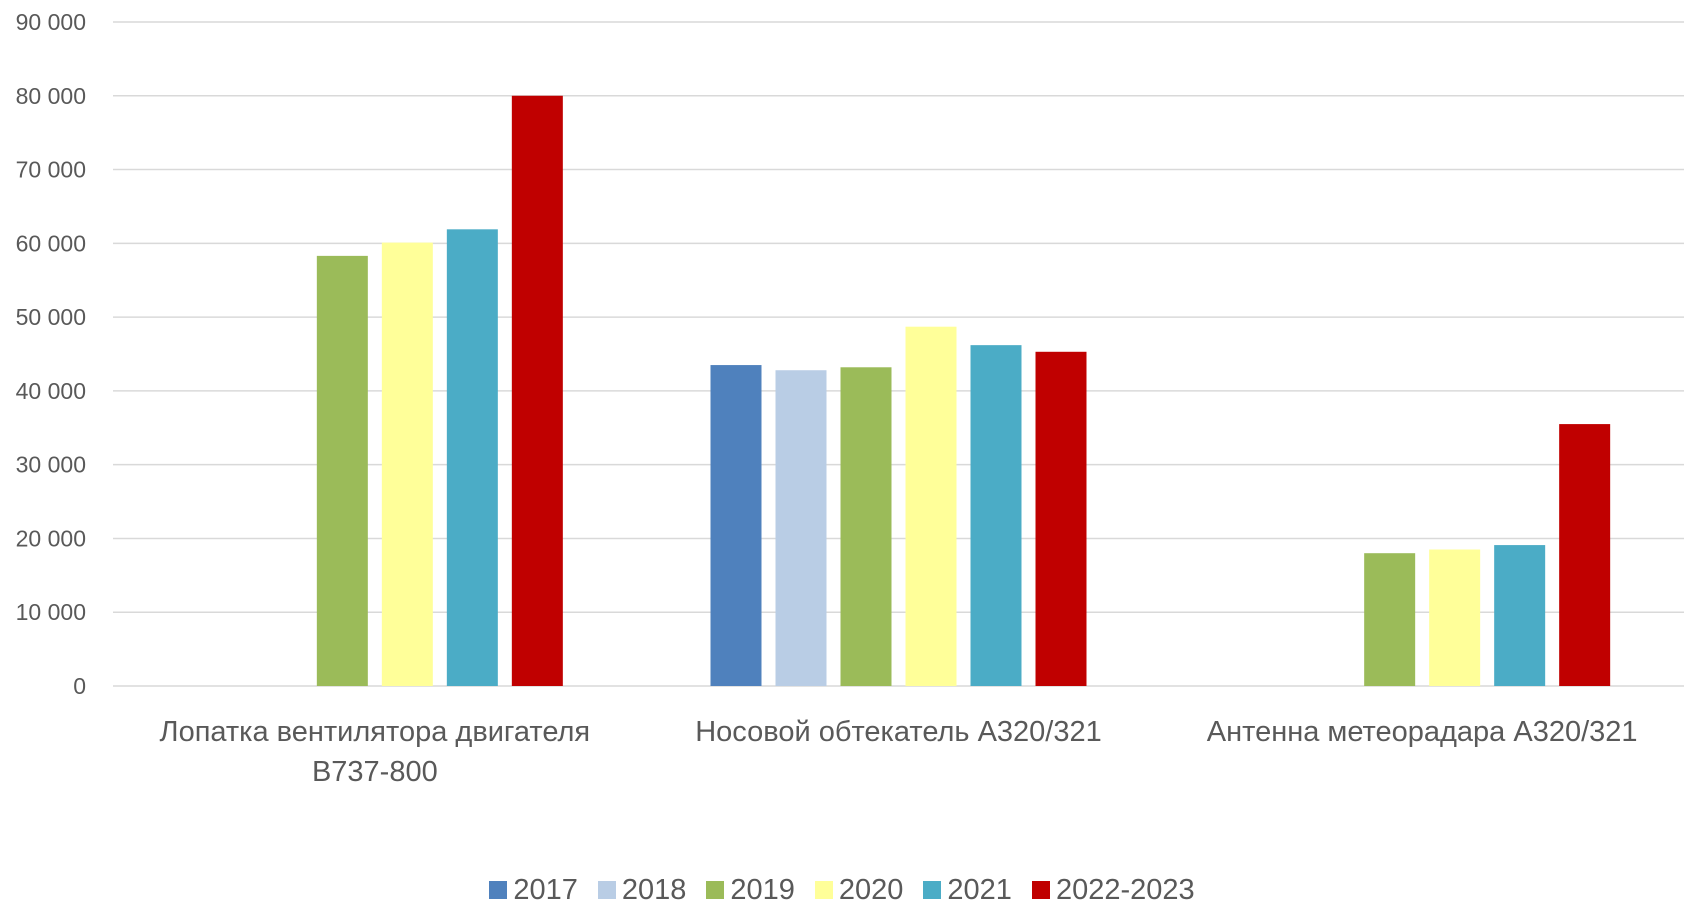  I want to click on category-label: Антенна метеорадара А320/321, so click(1422, 732).